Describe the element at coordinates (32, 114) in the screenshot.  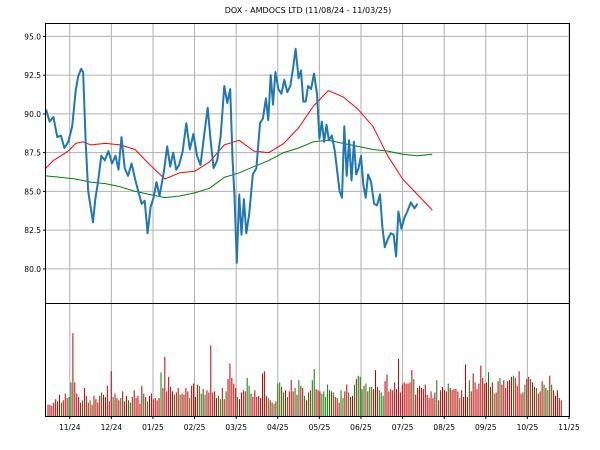
I see `price-y-tick-label: 90.0` at that location.